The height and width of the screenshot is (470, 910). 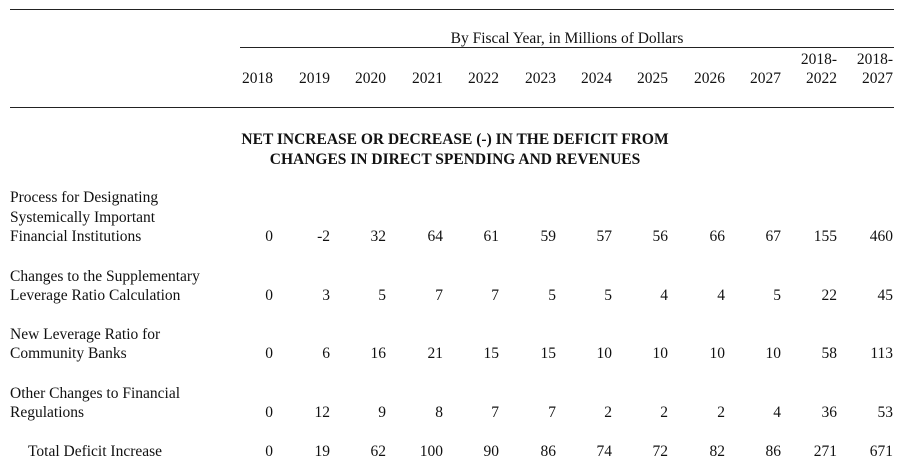 I want to click on column-header-range-bottom: 2027, so click(x=877, y=78).